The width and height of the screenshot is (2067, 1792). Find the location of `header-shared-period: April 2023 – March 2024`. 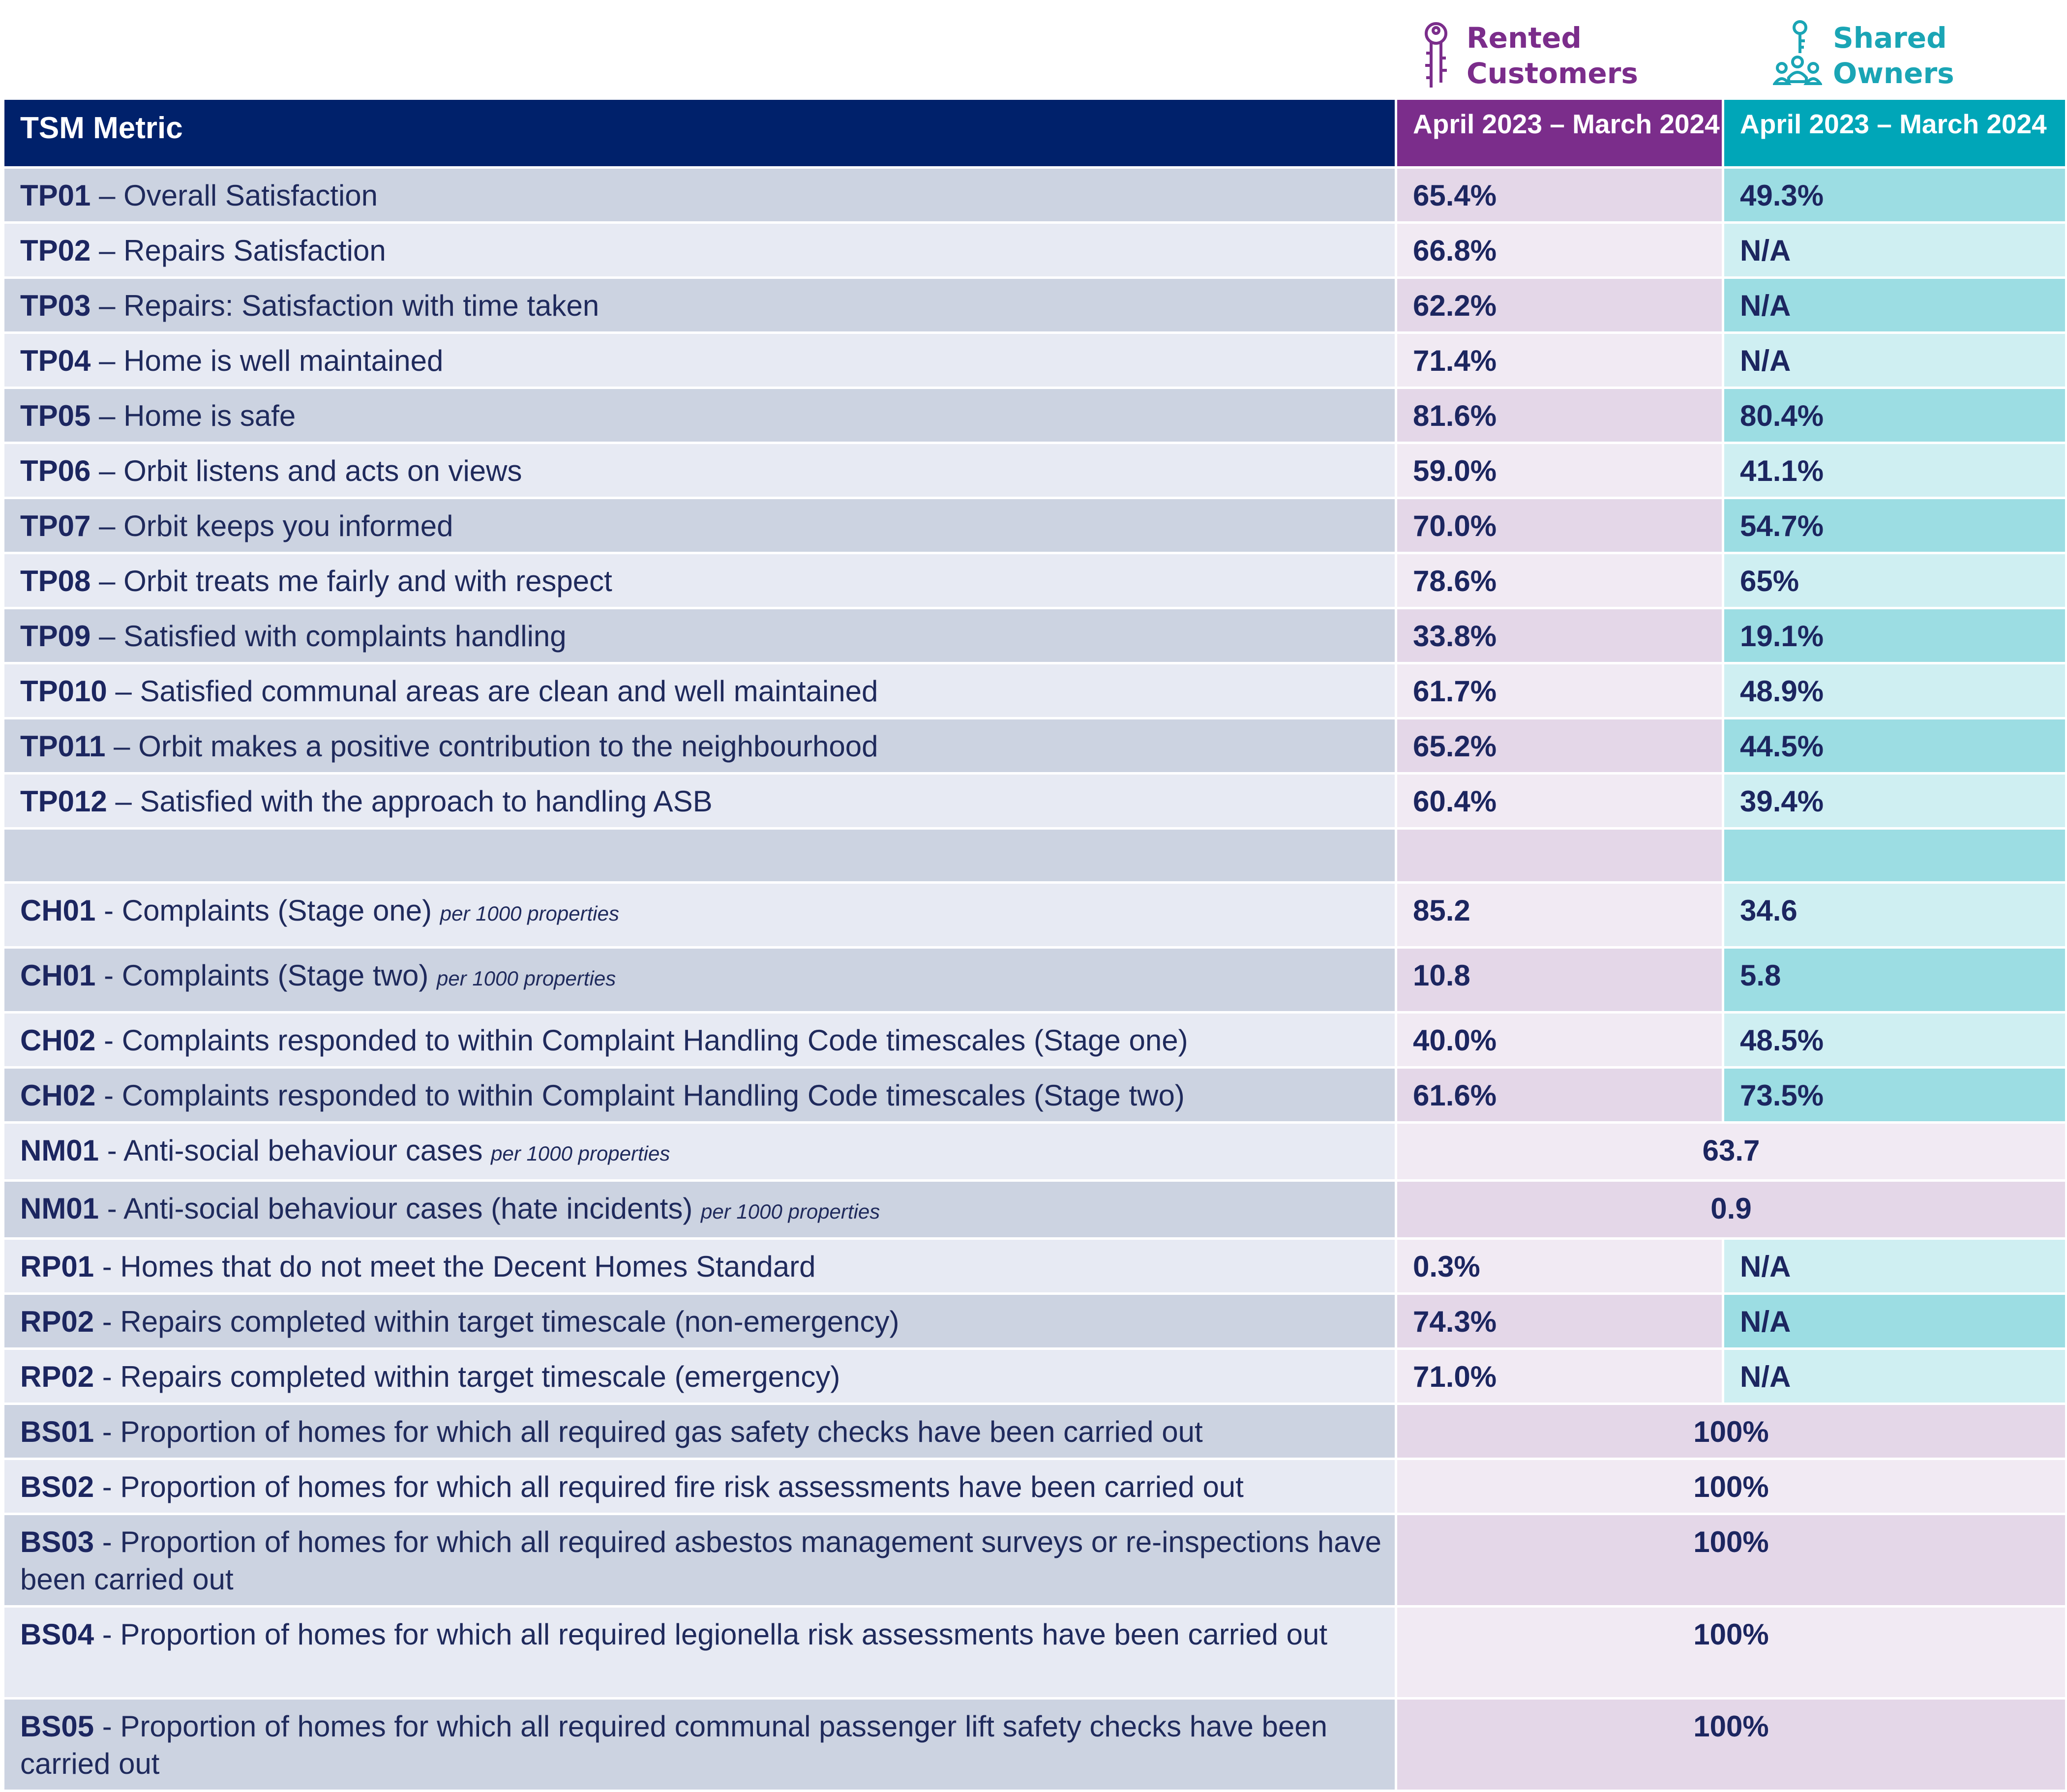

header-shared-period: April 2023 – March 2024 is located at coordinates (1894, 133).